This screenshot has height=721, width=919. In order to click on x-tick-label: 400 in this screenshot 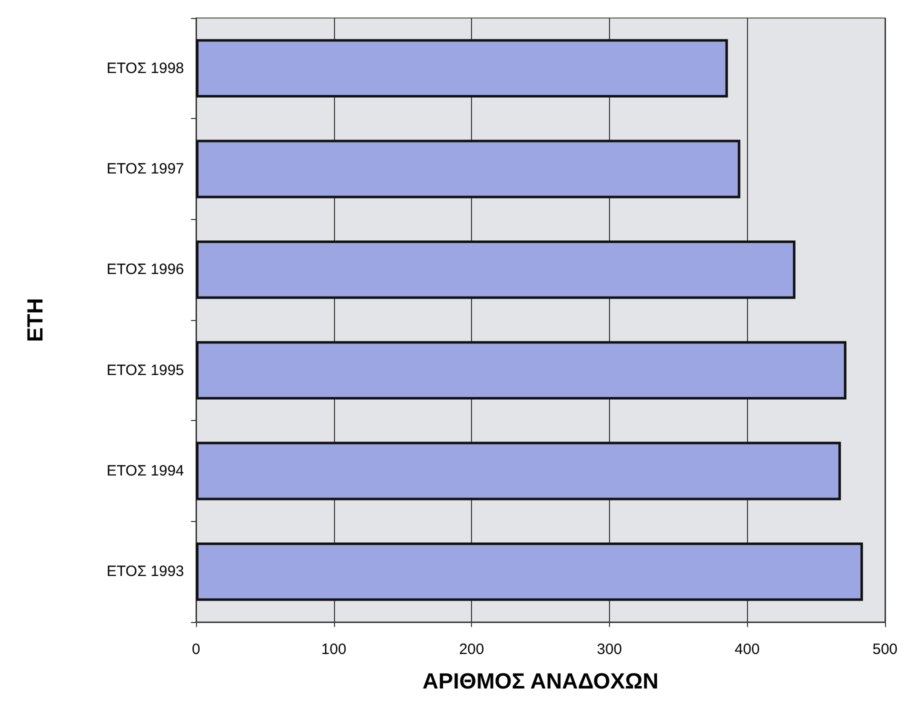, I will do `click(747, 649)`.